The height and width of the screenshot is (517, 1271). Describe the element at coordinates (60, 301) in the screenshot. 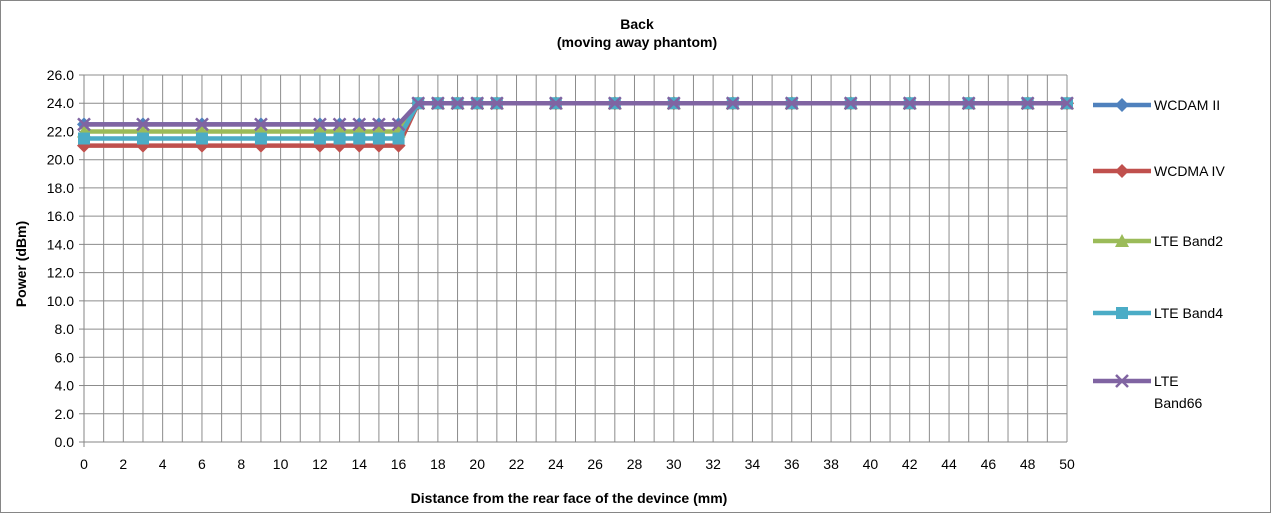

I see `y-tick-label: 10.0` at that location.